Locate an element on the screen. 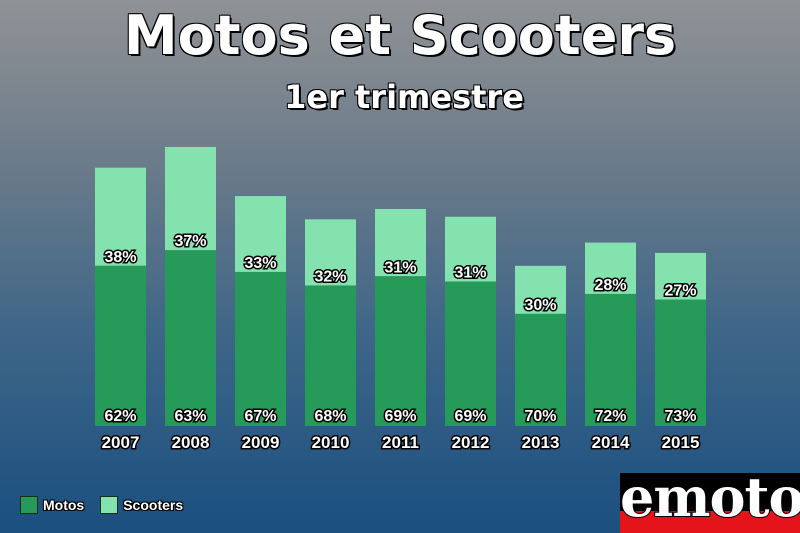  bar-scooters-2010 is located at coordinates (330, 252).